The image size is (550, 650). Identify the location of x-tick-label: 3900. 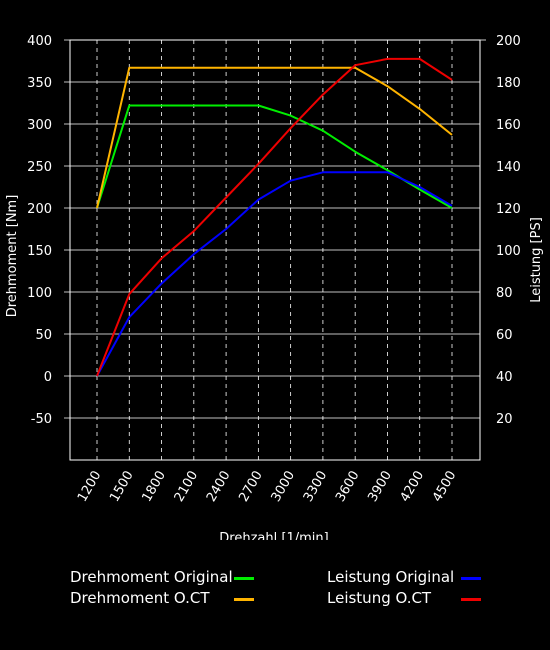
(380, 487).